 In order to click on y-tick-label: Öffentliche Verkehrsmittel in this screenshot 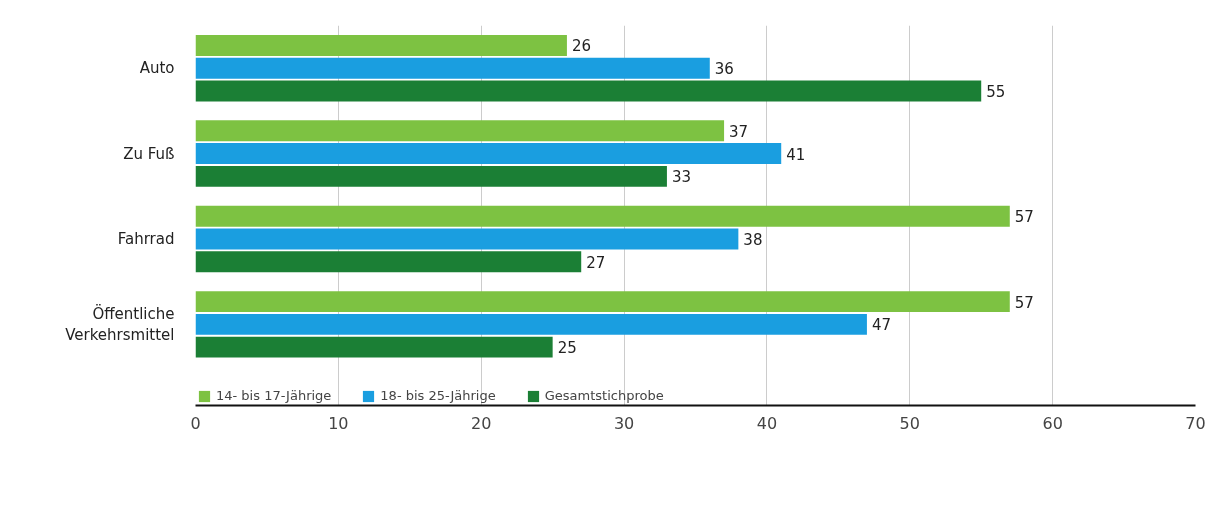, I will do `click(120, 324)`.